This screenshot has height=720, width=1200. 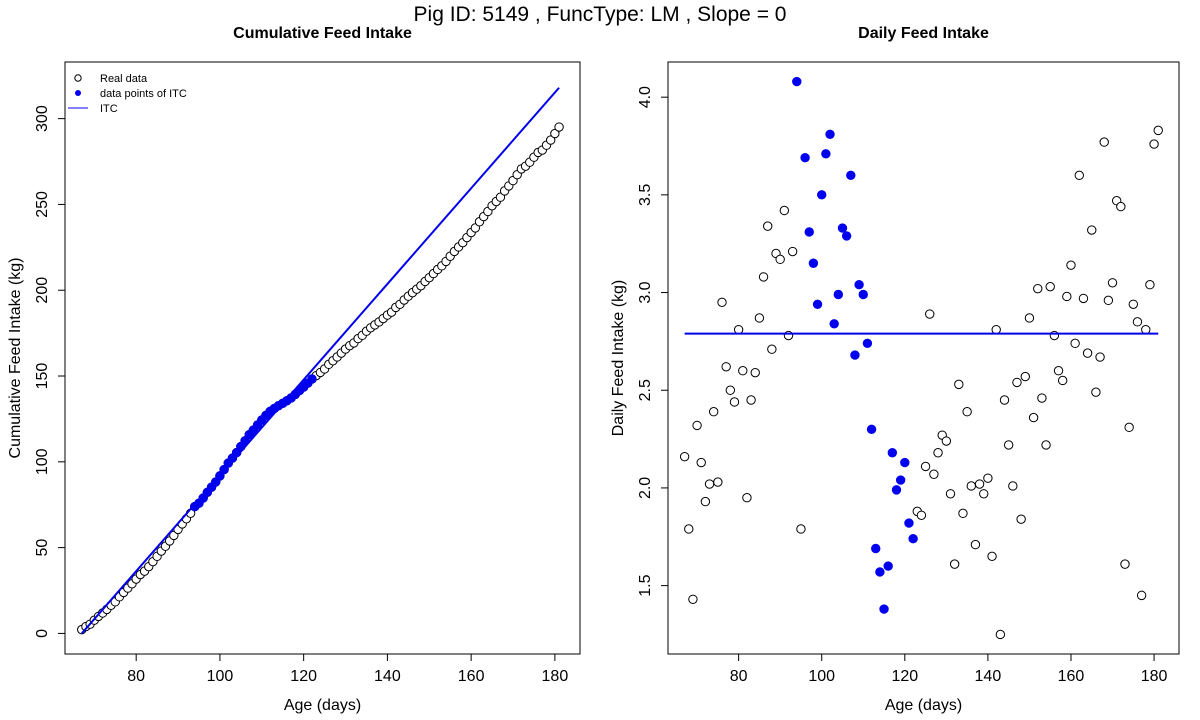 I want to click on legend-label: ITC, so click(x=109, y=109).